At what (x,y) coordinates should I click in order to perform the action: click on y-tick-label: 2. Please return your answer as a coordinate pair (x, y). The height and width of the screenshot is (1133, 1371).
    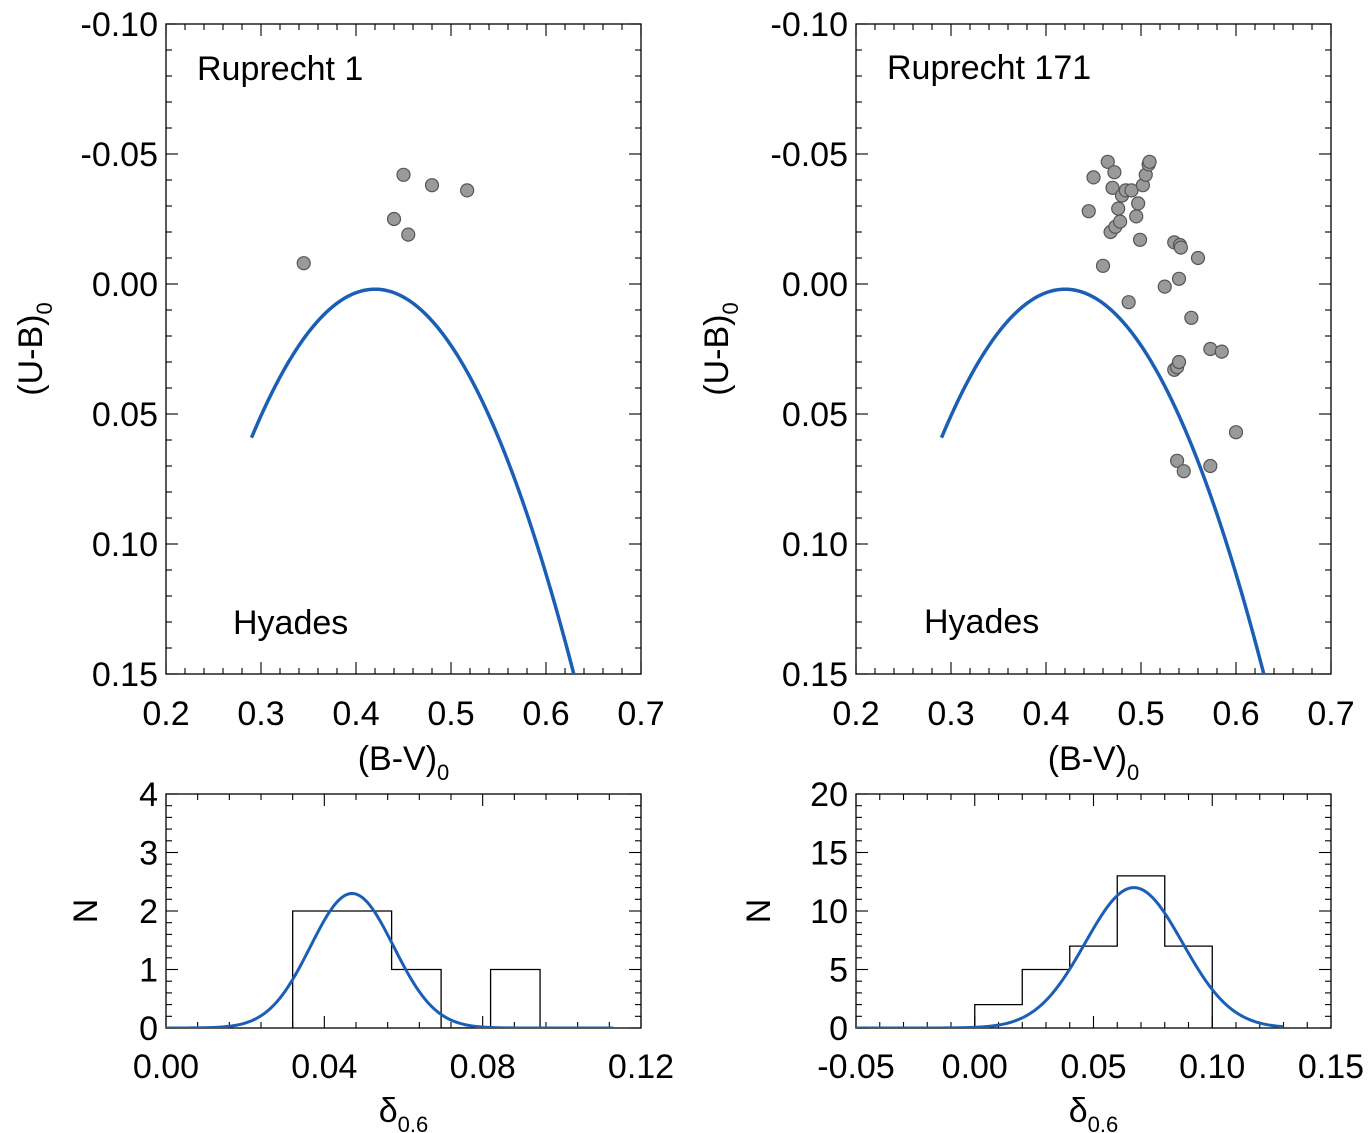
    Looking at the image, I should click on (148, 912).